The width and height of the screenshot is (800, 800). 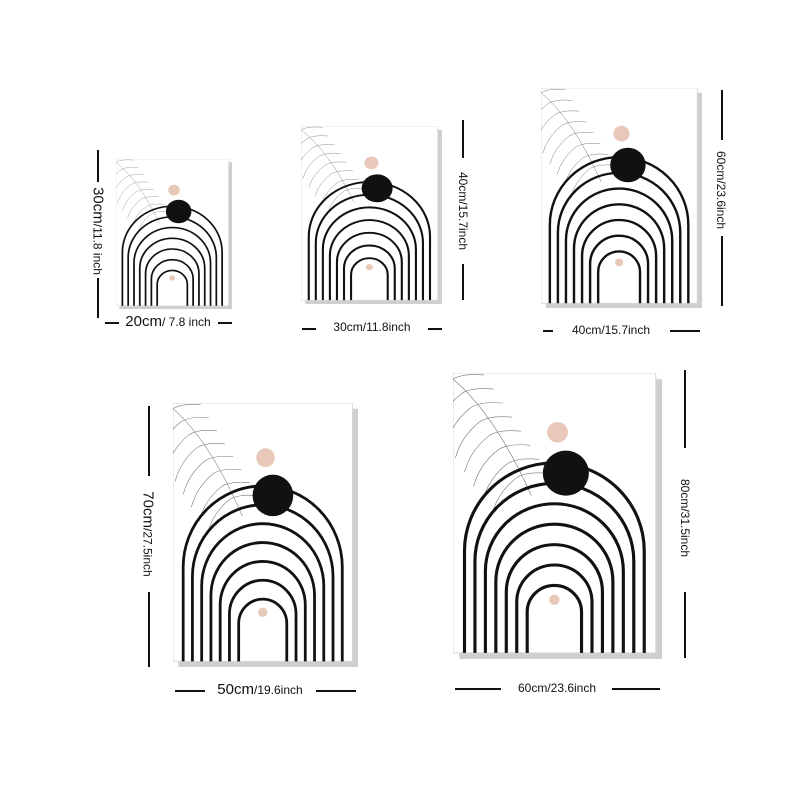 What do you see at coordinates (189, 322) in the screenshot?
I see `width-inch: 7.8 inch` at bounding box center [189, 322].